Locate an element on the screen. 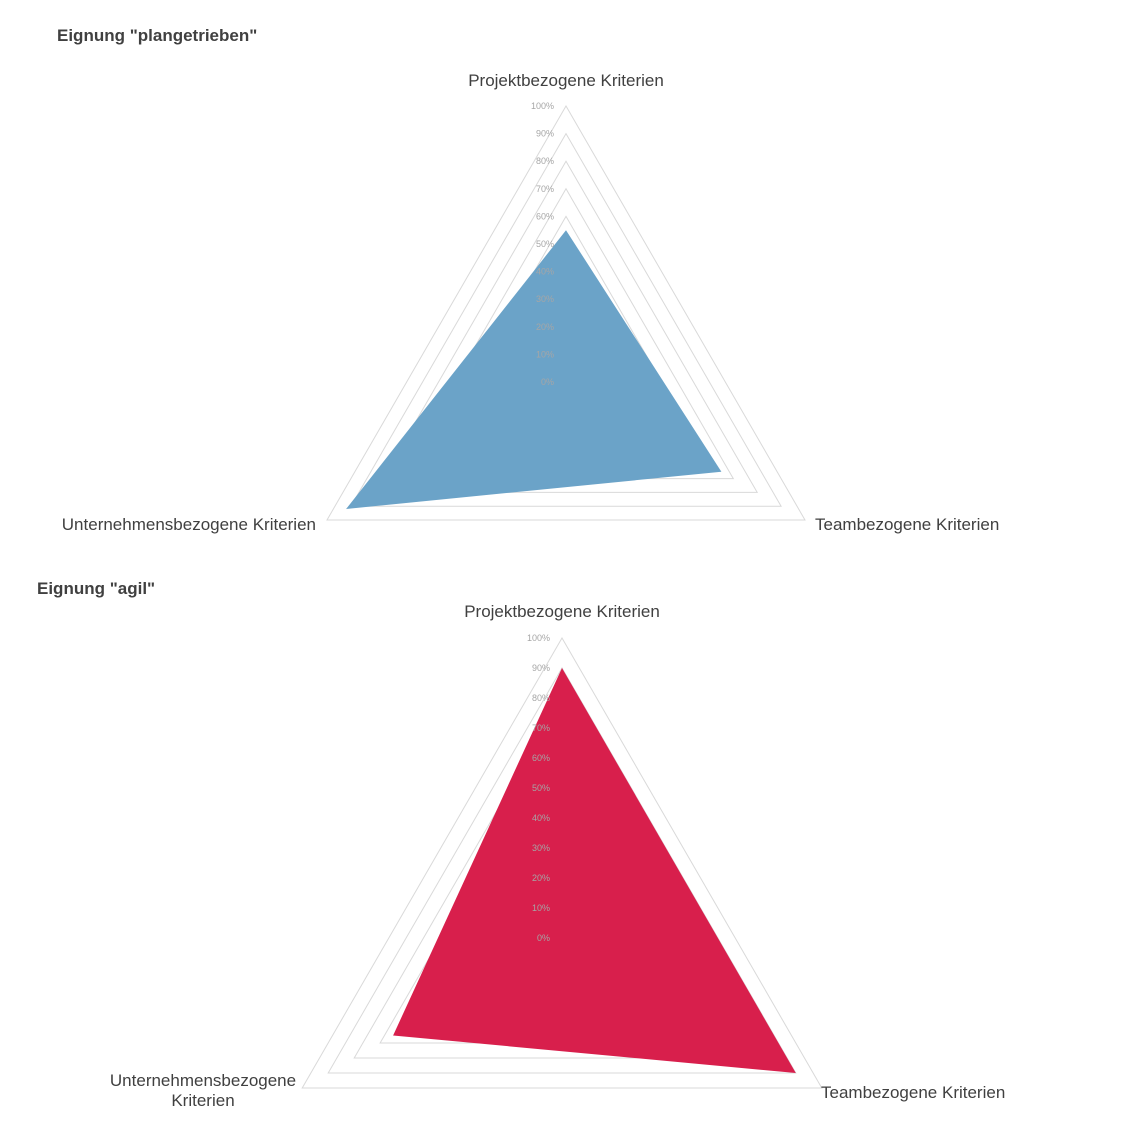 This screenshot has height=1144, width=1132. category-label: Kriterien is located at coordinates (202, 1100).